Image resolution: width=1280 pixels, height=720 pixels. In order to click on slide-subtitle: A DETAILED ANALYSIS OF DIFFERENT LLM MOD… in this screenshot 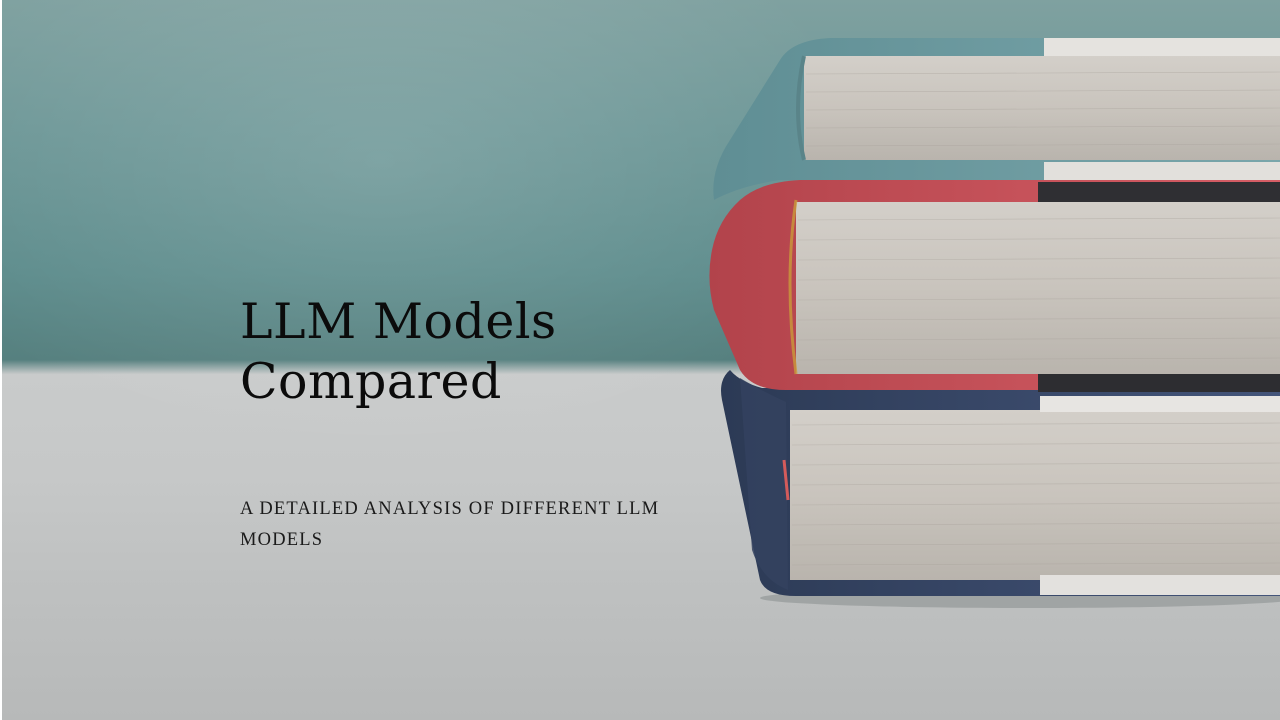, I will do `click(450, 524)`.